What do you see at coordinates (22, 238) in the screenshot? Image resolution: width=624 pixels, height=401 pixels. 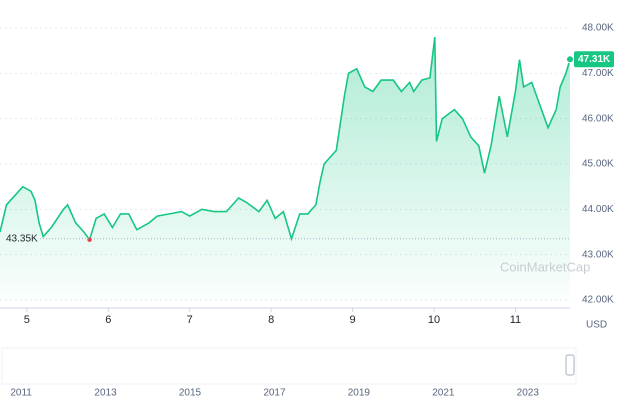 I see `low-label: 43.35K` at bounding box center [22, 238].